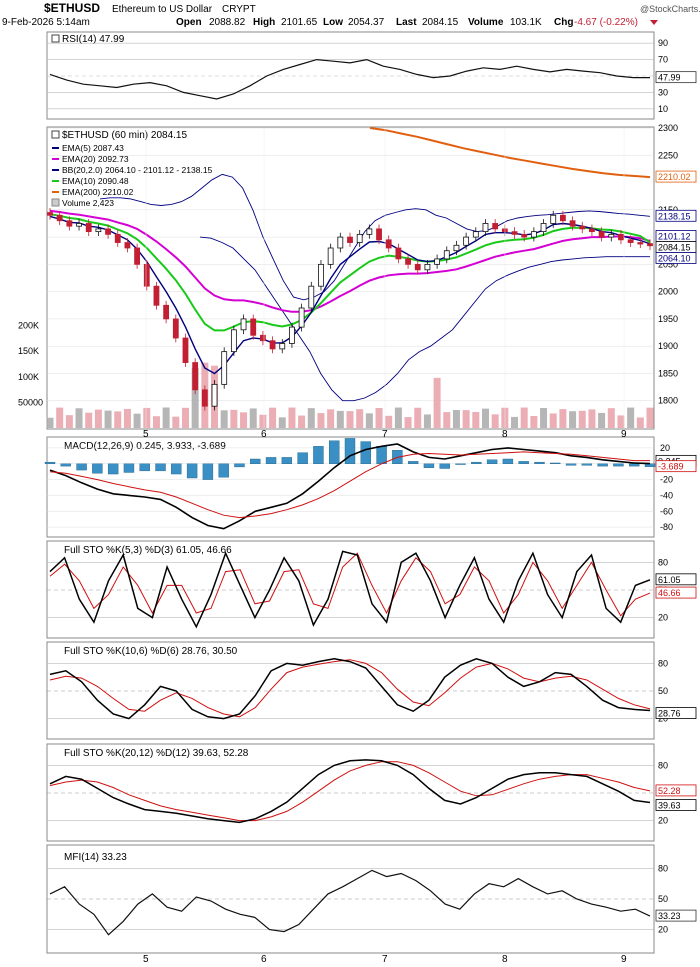  Describe the element at coordinates (668, 401) in the screenshot. I see `price-tick-1800: 1800` at that location.